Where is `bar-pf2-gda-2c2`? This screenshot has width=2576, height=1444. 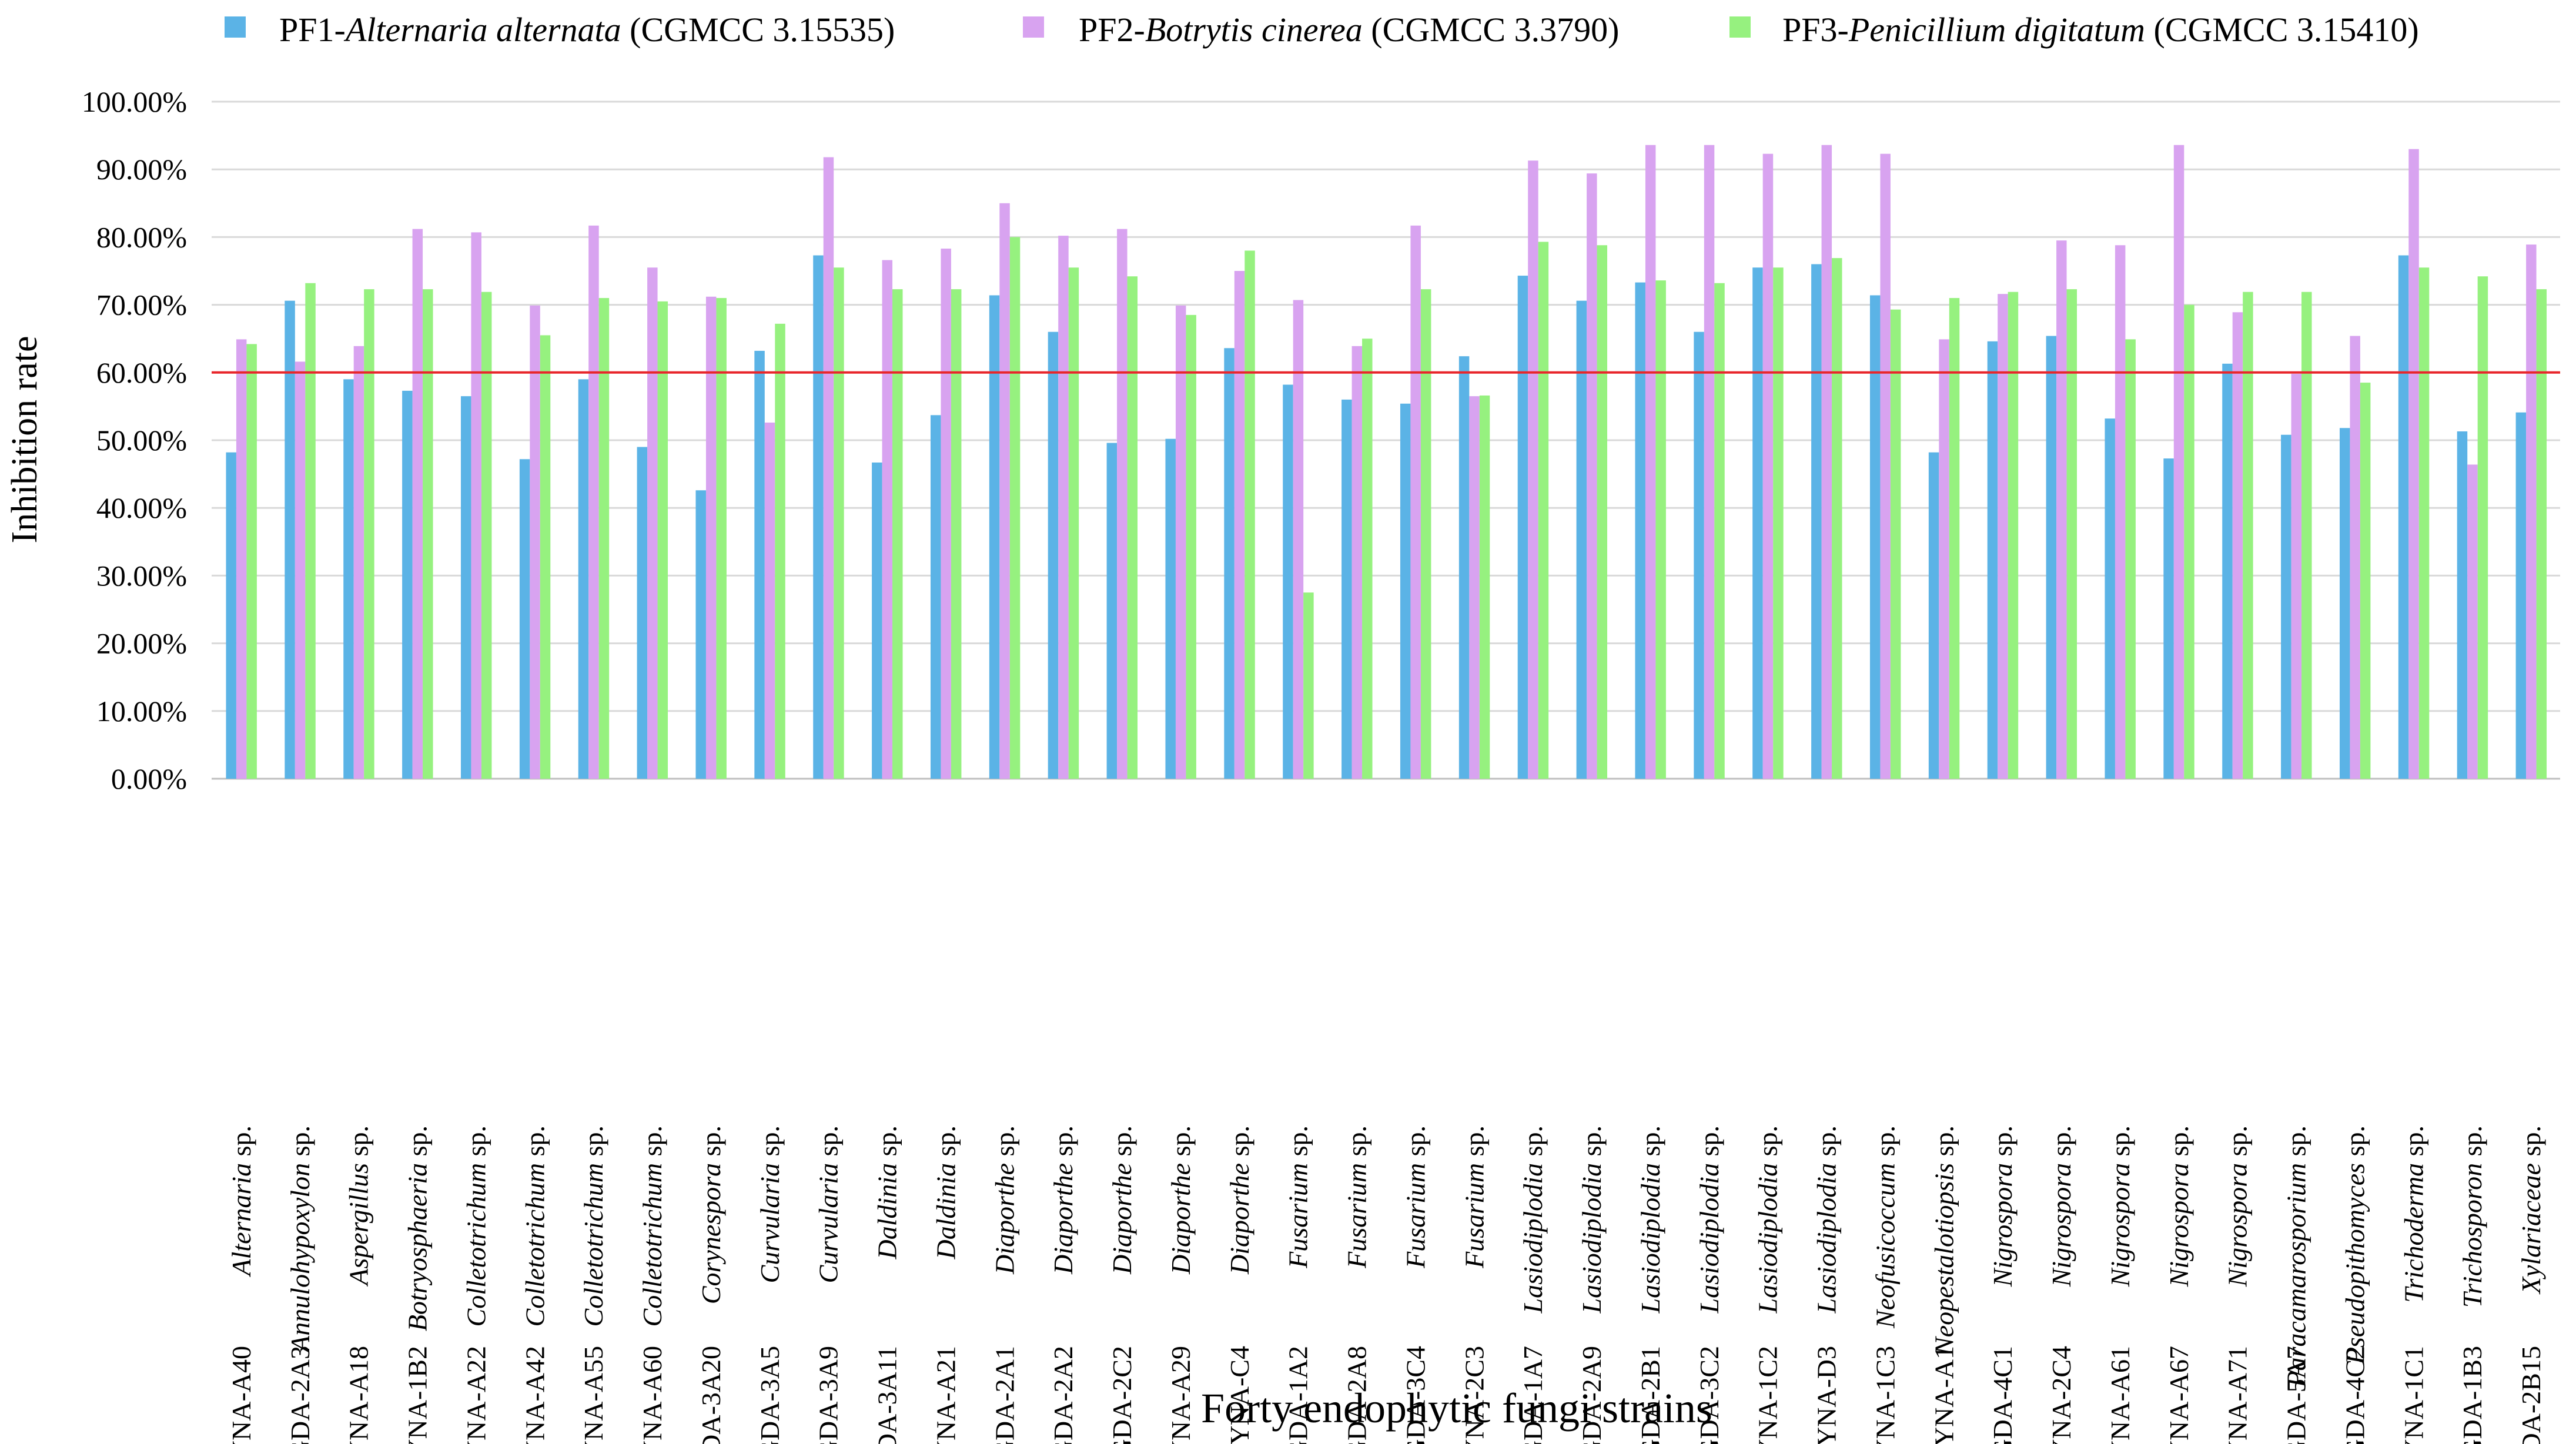 bar-pf2-gda-2c2 is located at coordinates (1122, 504).